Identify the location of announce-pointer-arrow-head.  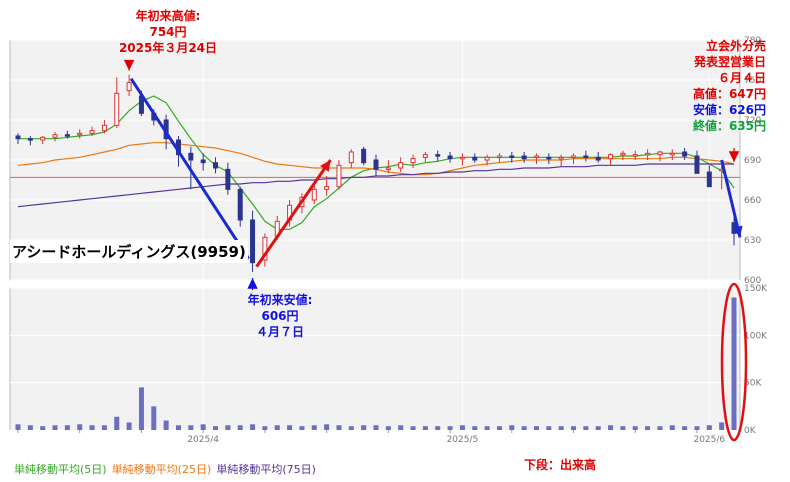
(734, 156).